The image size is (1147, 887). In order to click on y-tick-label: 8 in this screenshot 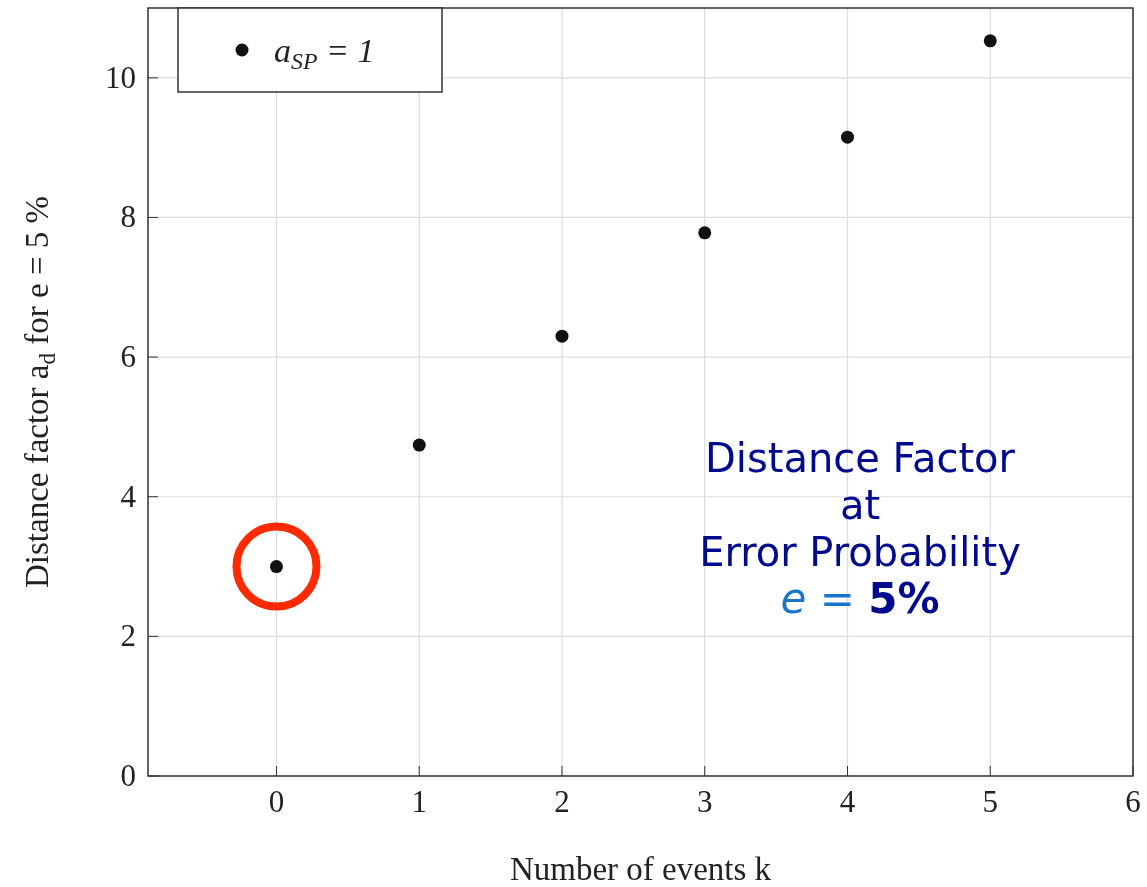, I will do `click(128, 217)`.